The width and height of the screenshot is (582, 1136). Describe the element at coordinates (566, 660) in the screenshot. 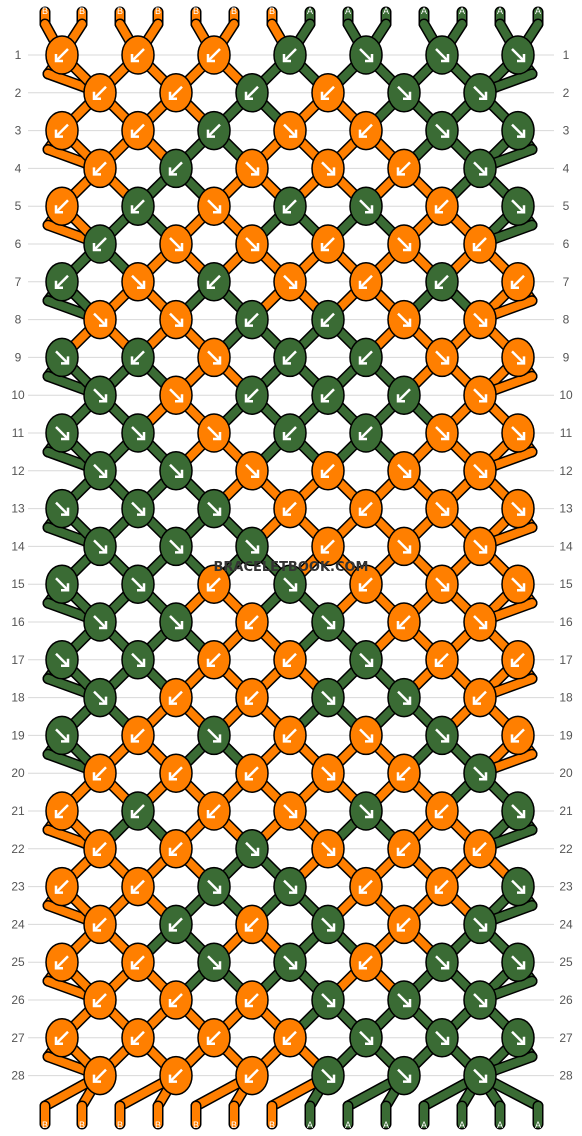

I see `row-label-right: 17` at that location.